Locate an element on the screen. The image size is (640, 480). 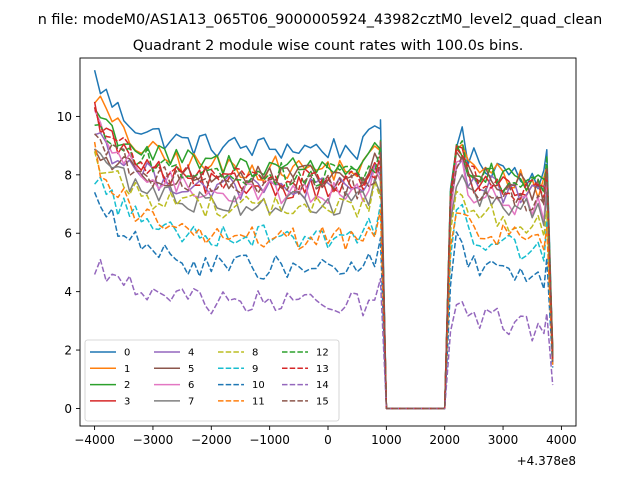
legend-label-8: 8 is located at coordinates (255, 353).